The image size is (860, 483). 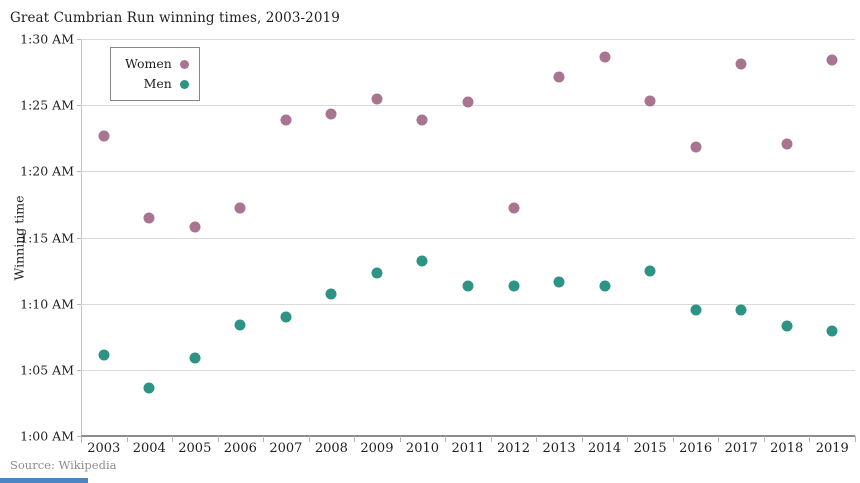 I want to click on y-tick-label: 1:05 AM, so click(x=47, y=370).